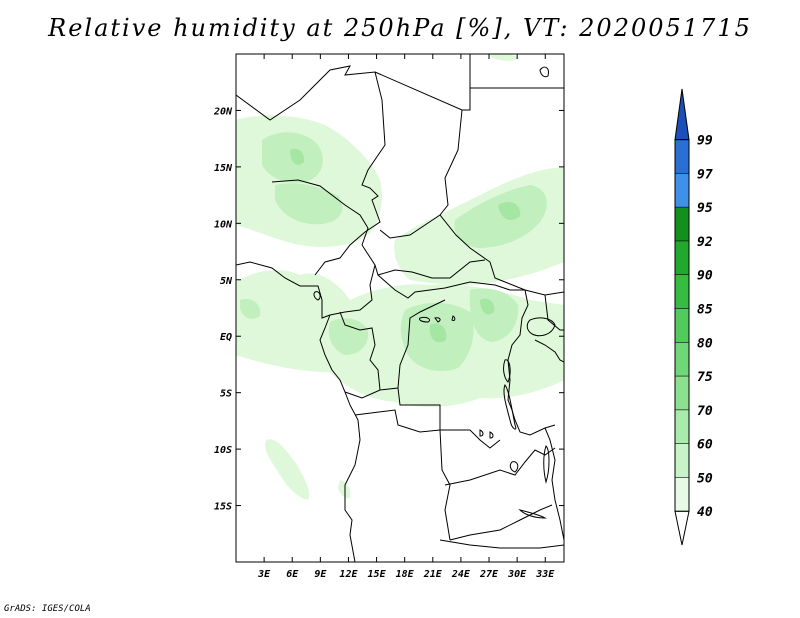 The width and height of the screenshot is (800, 618). I want to click on colorbar: 40 50 60 70 75 80 85 90 92 95 97 99, so click(693, 317).